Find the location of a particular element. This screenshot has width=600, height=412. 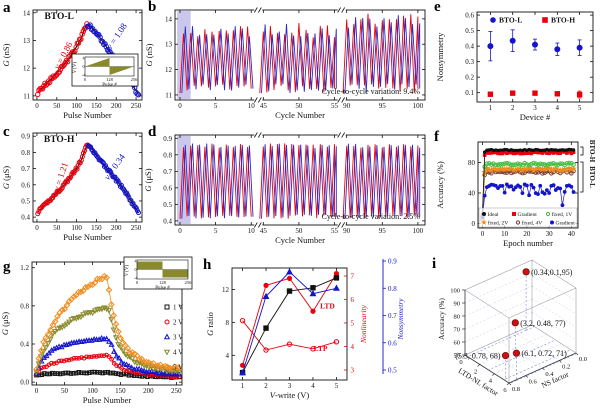

svg-text: ν = 1.08 is located at coordinates (116, 36).